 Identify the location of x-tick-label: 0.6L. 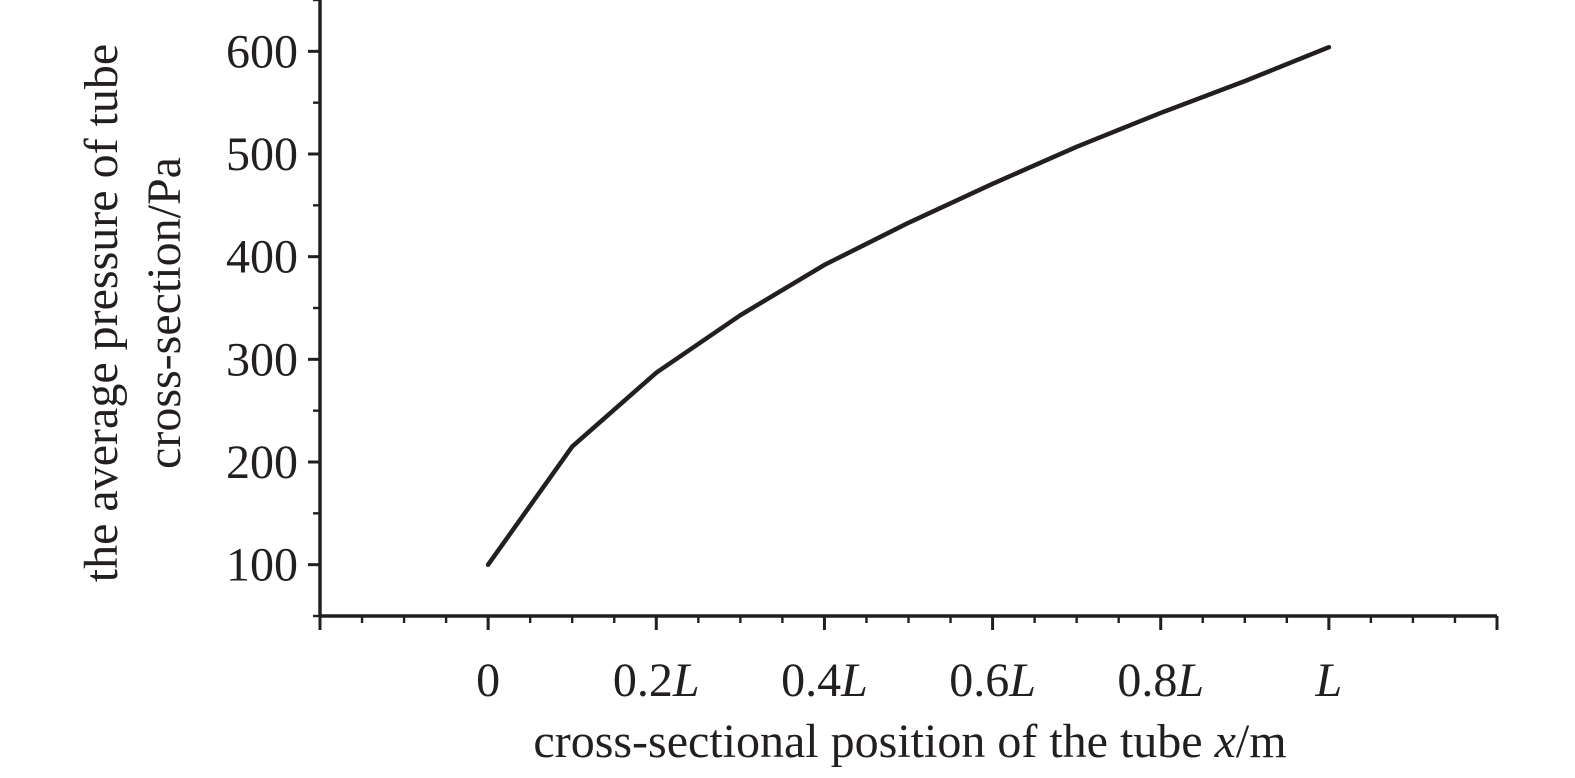
(992, 680).